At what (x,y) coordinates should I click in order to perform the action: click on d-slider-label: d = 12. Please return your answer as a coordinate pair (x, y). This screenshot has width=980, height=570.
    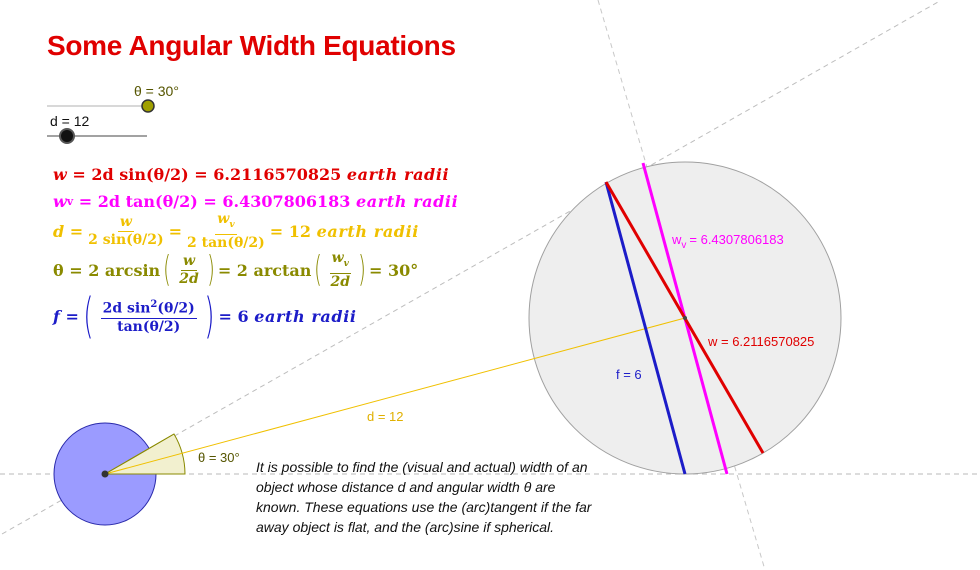
    Looking at the image, I should click on (70, 121).